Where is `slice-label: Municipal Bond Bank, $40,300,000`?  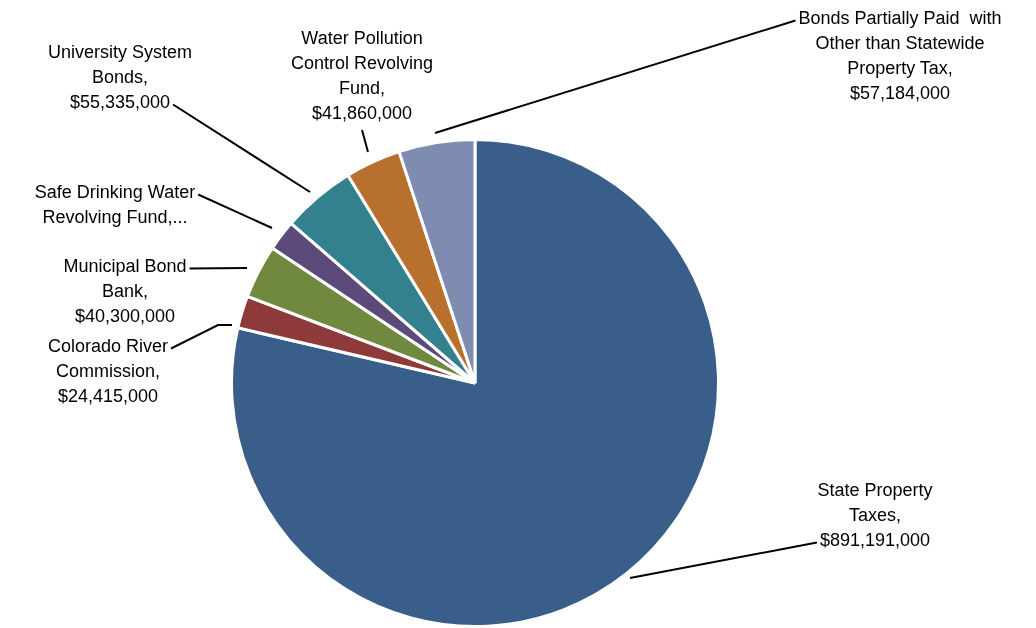
slice-label: Municipal Bond Bank, $40,300,000 is located at coordinates (125, 290).